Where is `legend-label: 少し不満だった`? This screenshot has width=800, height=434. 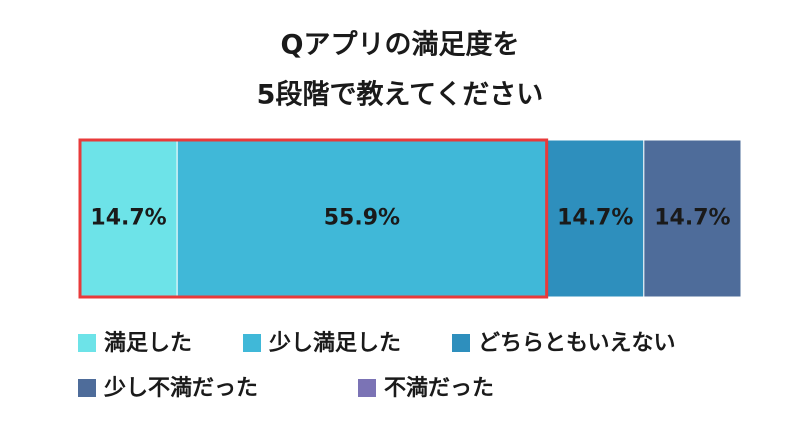 legend-label: 少し不満だった is located at coordinates (180, 388).